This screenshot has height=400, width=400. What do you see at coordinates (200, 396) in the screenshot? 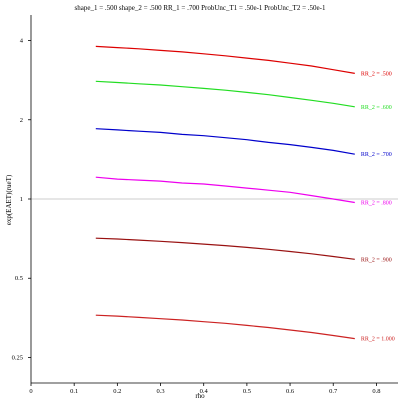
I see `x-axis-label: rho` at bounding box center [200, 396].